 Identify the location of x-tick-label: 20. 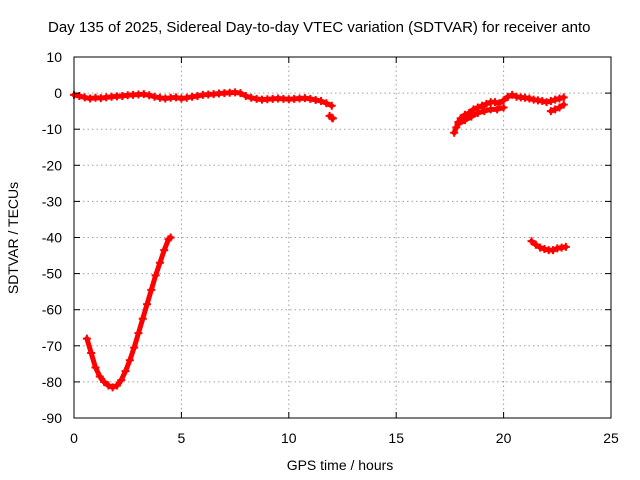
(504, 438).